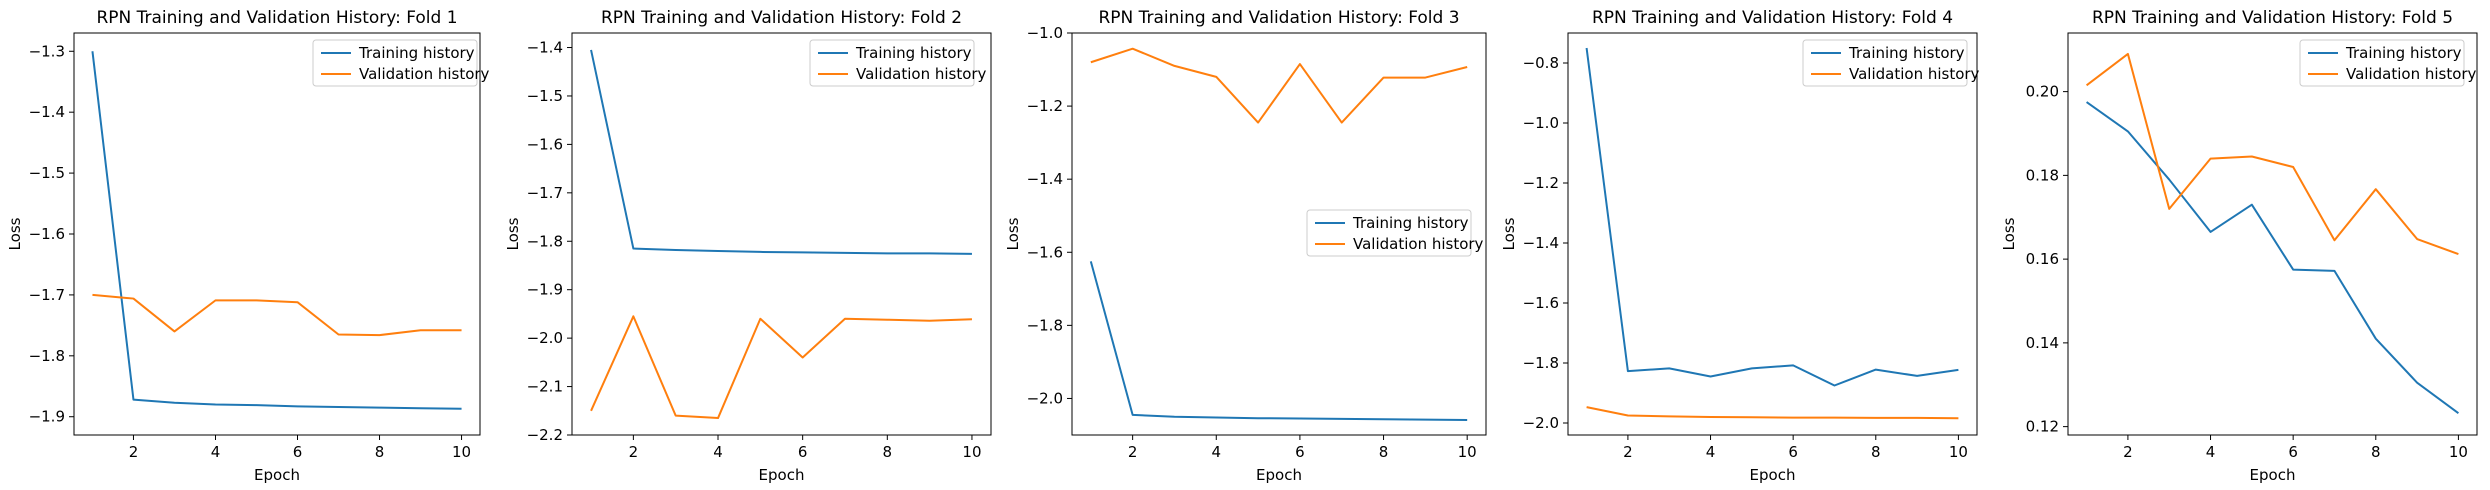 This screenshot has height=490, width=2490. What do you see at coordinates (2042, 427) in the screenshot?
I see `y-tick-label: 0.12` at bounding box center [2042, 427].